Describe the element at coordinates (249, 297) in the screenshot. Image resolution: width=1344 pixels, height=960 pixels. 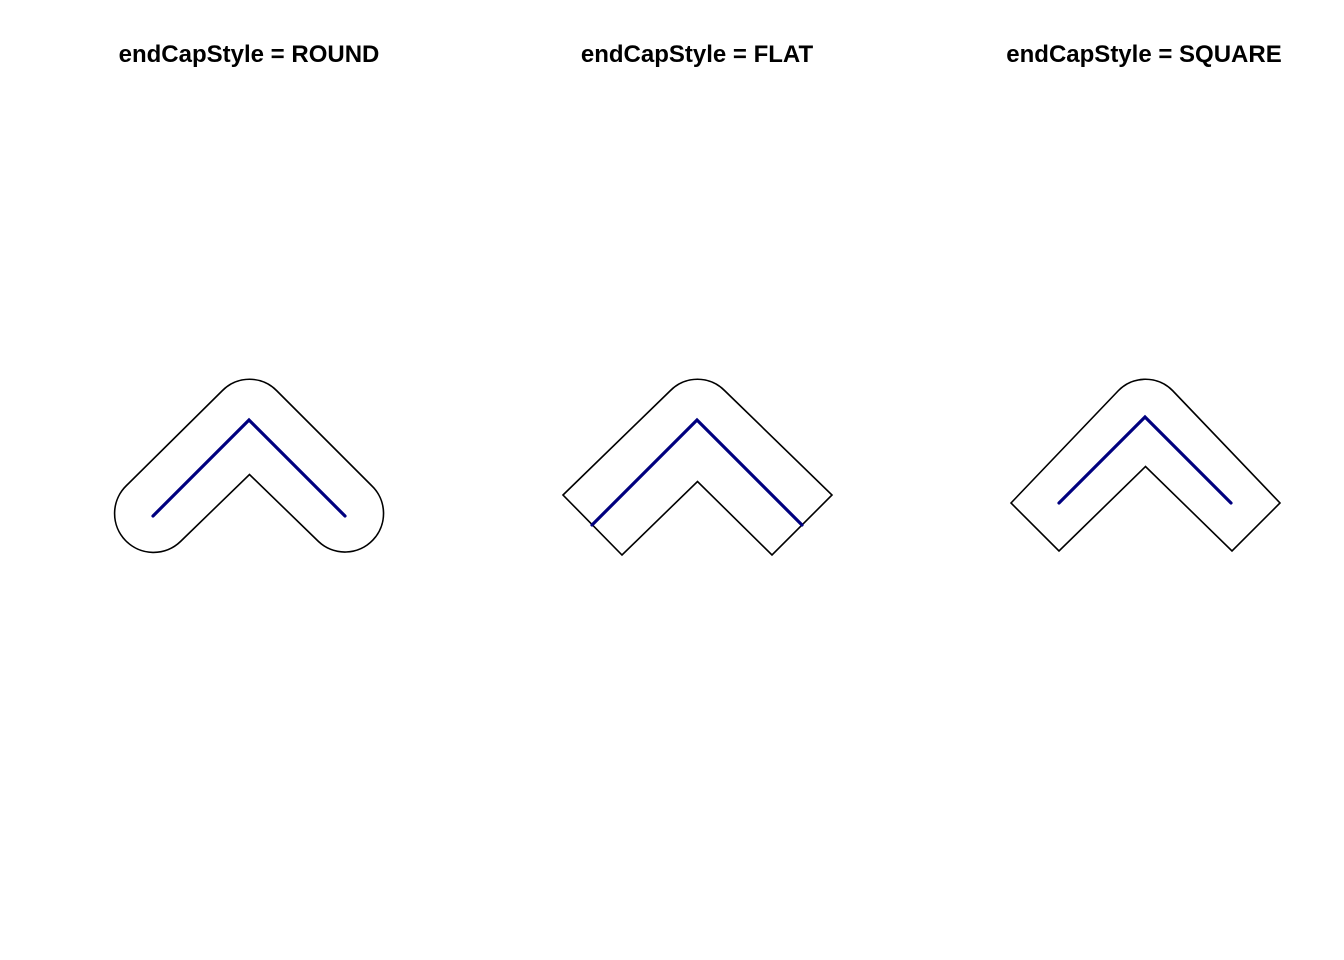
I see `panel-round: endCapStyle = ROUND` at that location.